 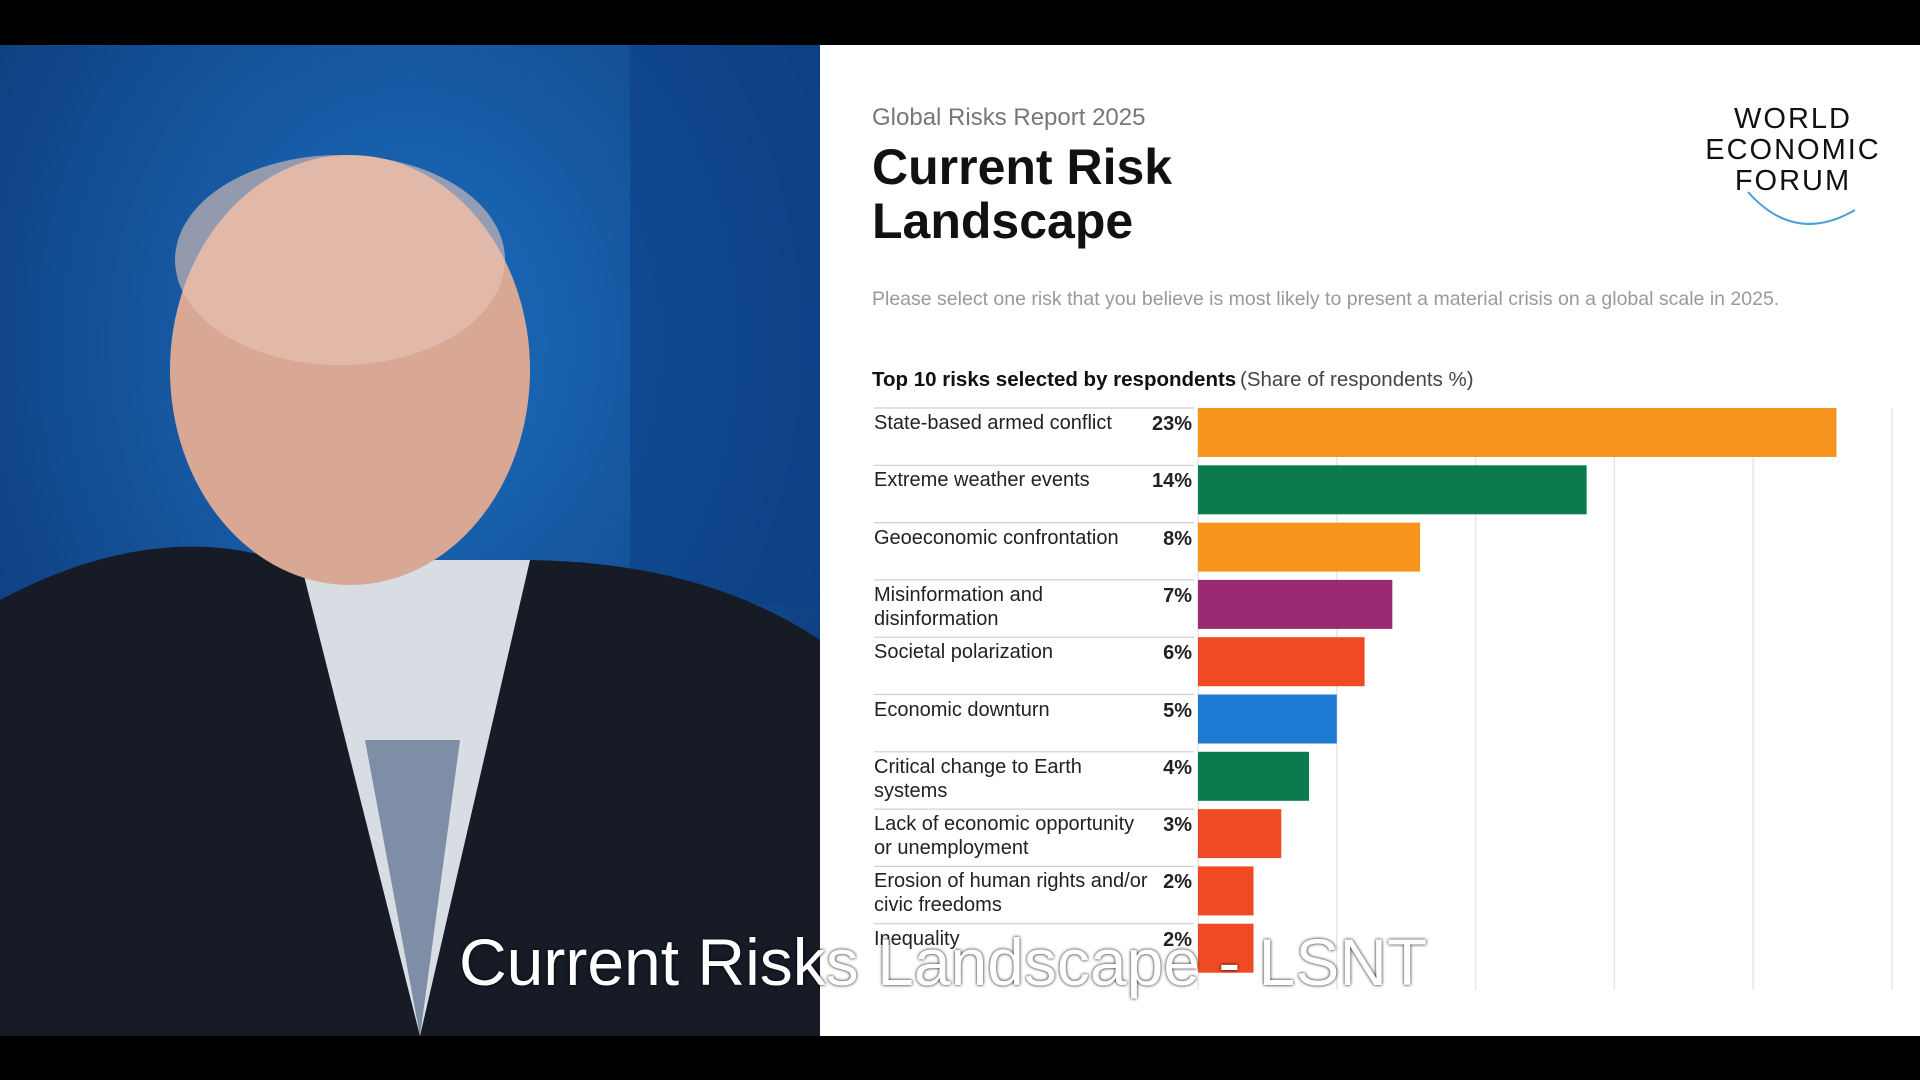 I want to click on category-label: Economic downturn, so click(x=962, y=709).